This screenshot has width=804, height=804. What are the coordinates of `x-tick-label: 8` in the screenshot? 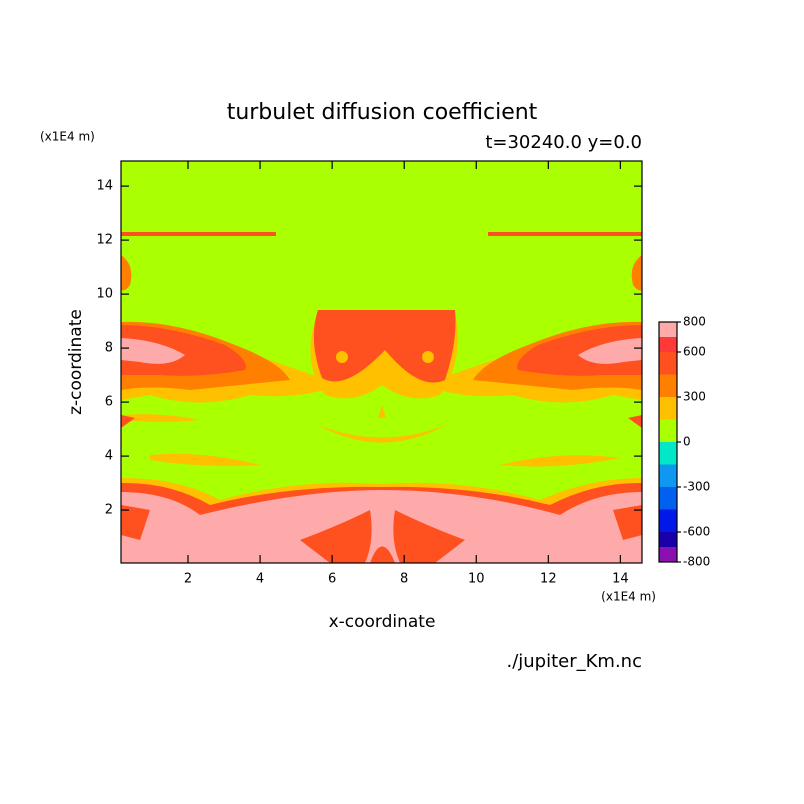 It's located at (404, 579).